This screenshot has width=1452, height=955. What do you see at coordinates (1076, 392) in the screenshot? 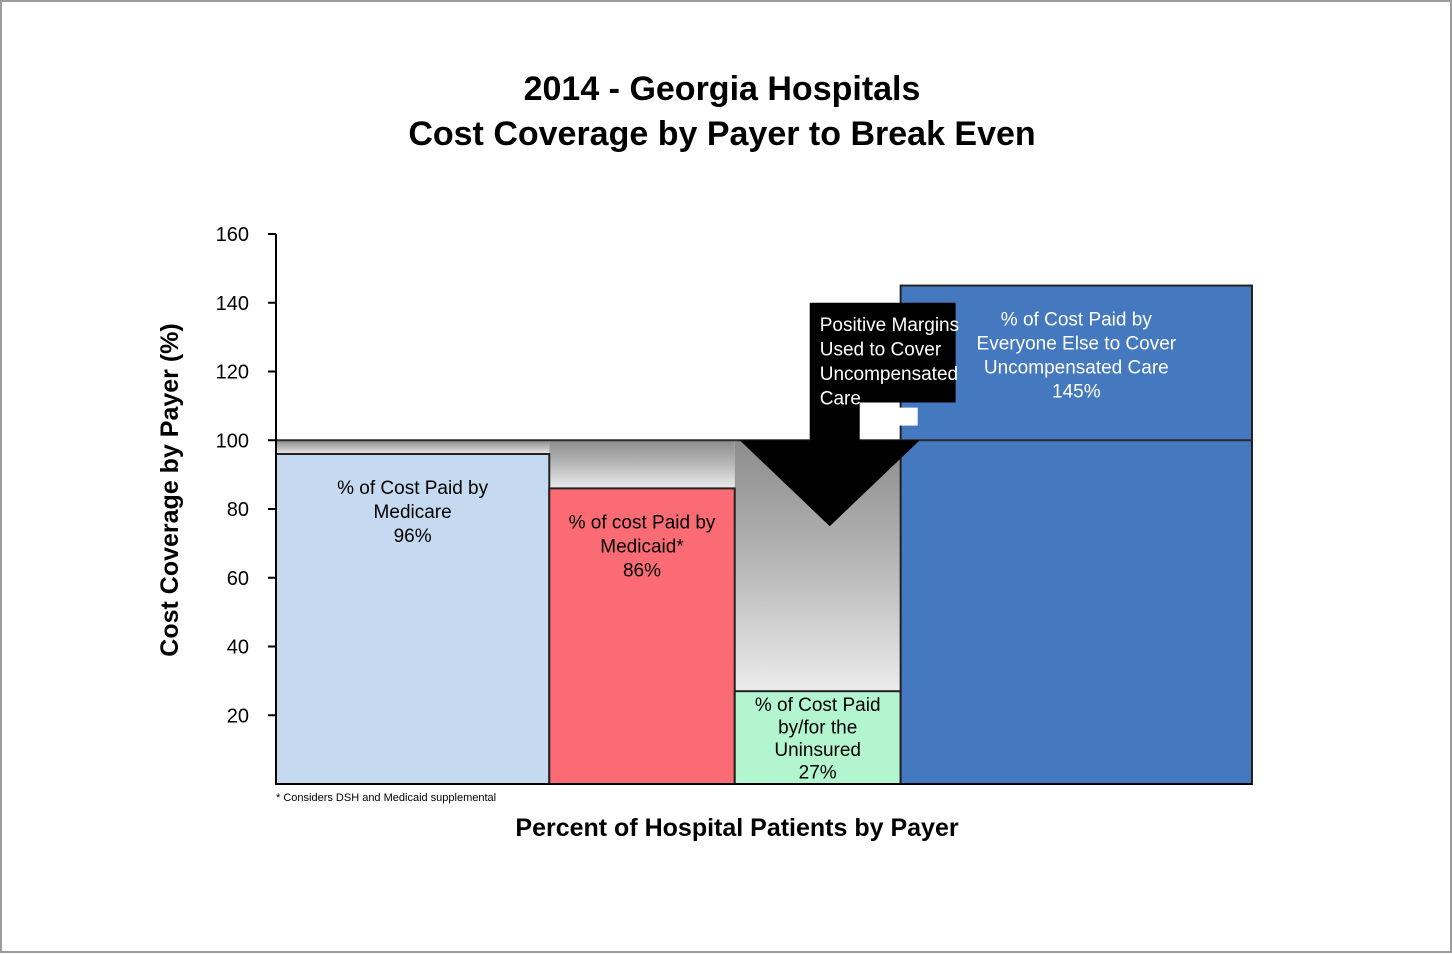
I see `bar-label: 145%` at bounding box center [1076, 392].